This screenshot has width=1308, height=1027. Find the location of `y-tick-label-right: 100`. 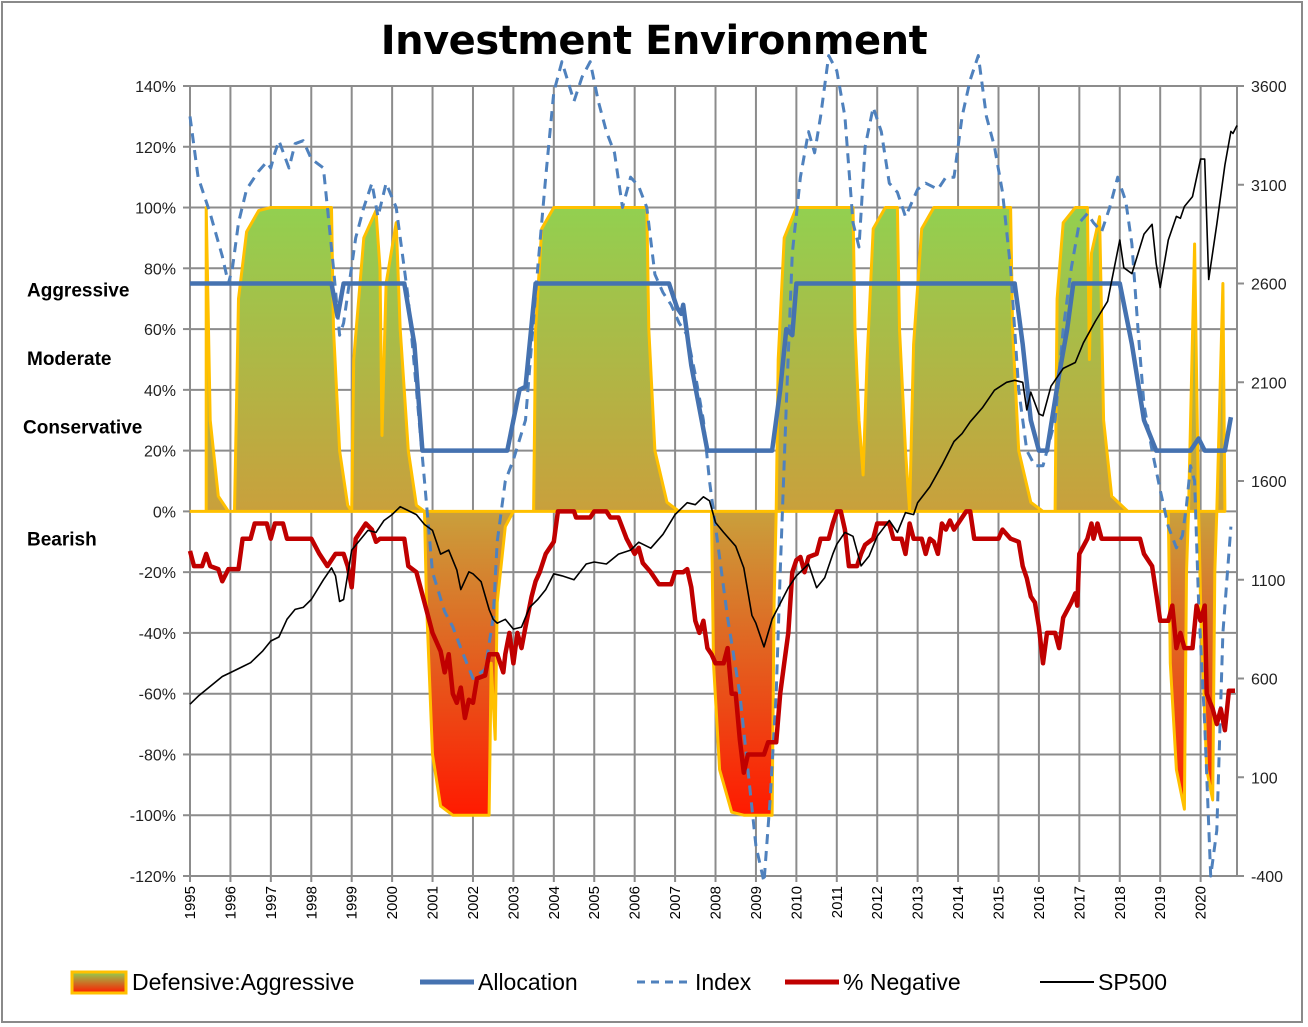

y-tick-label-right: 100 is located at coordinates (1264, 778).